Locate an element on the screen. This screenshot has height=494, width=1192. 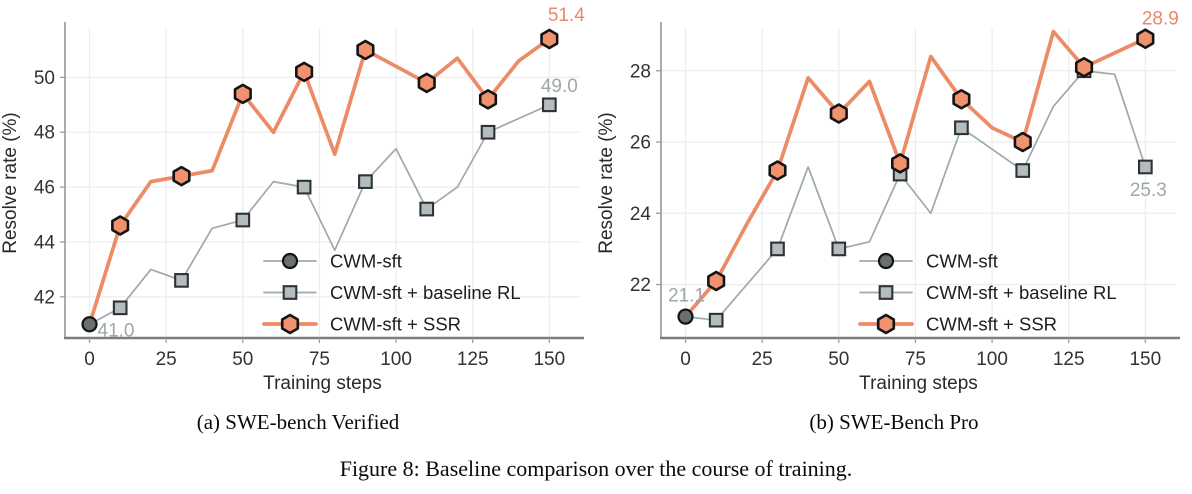
value-annotation: 41.0 is located at coordinates (116, 330).